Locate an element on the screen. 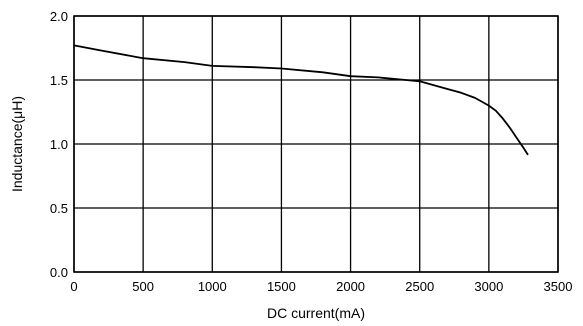  x-tick-label: 2500 is located at coordinates (419, 286).